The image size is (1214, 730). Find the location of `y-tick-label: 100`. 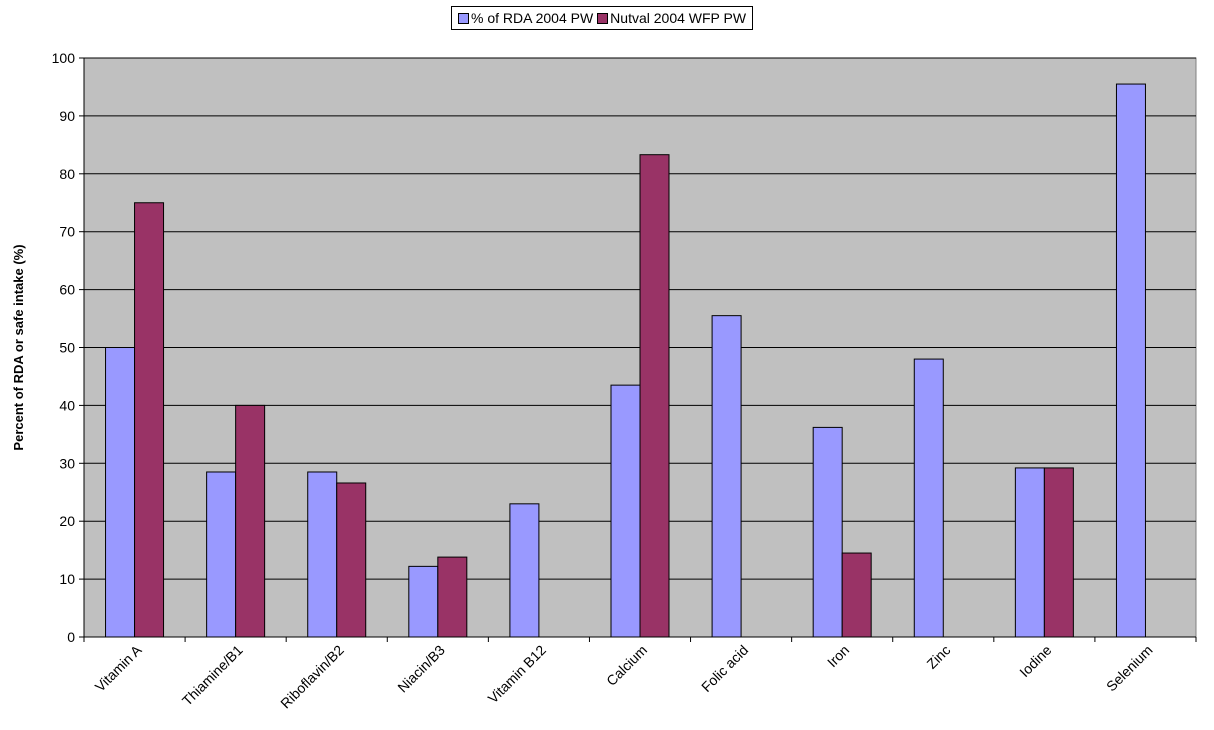

y-tick-label: 100 is located at coordinates (64, 58).